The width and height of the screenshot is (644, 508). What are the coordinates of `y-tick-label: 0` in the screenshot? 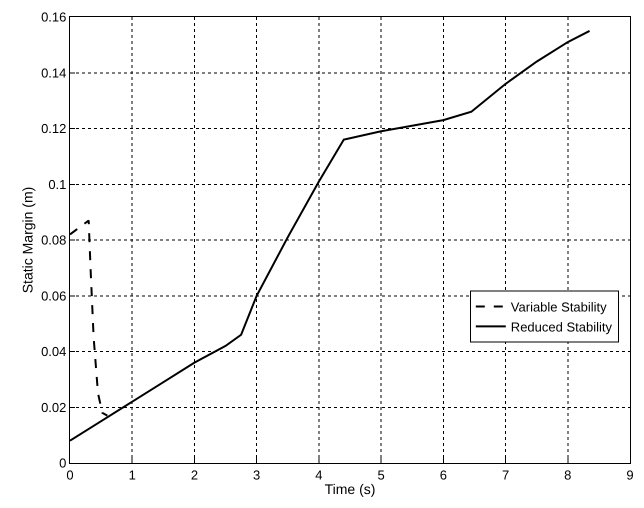 It's located at (62, 463).